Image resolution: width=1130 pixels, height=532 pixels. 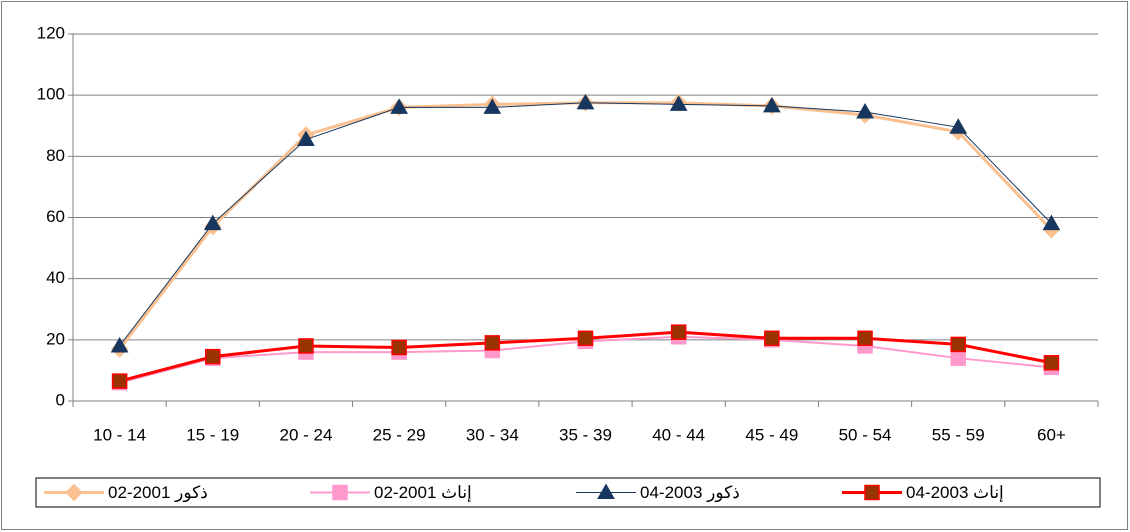 I want to click on legend-label: إناث 2003-04, so click(x=955, y=492).